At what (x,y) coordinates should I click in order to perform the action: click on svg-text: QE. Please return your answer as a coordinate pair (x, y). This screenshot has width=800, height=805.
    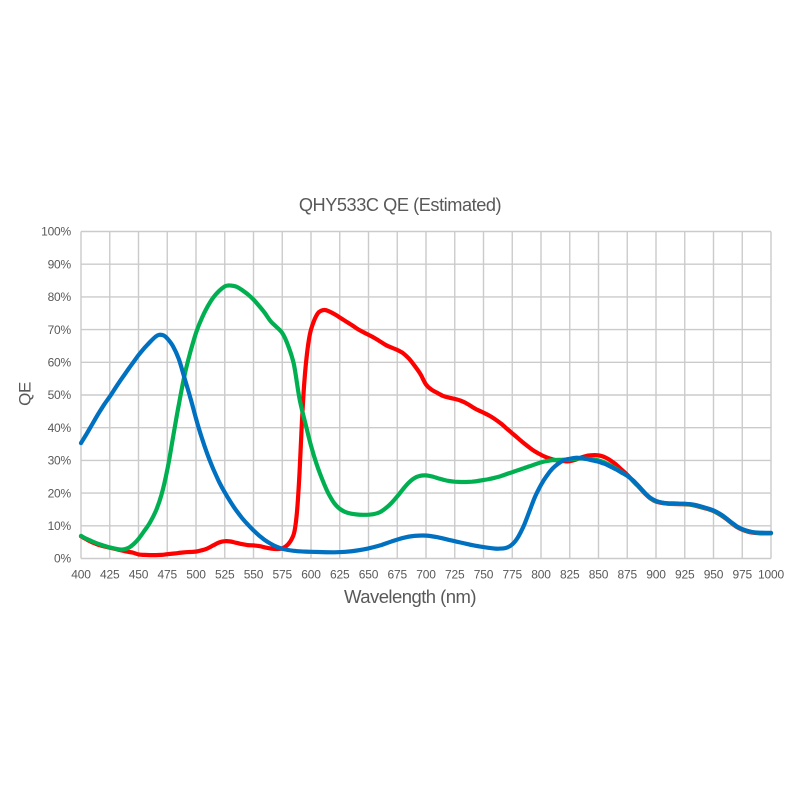
    Looking at the image, I should click on (25, 394).